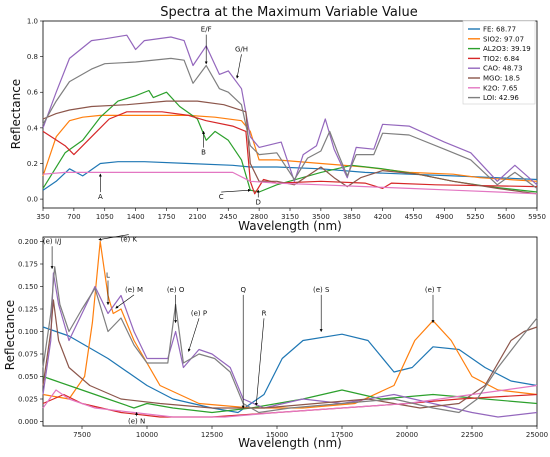 Image resolution: width=550 pixels, height=457 pixels. Describe the element at coordinates (33, 128) in the screenshot. I see `y-tick-label: 0.4` at that location.